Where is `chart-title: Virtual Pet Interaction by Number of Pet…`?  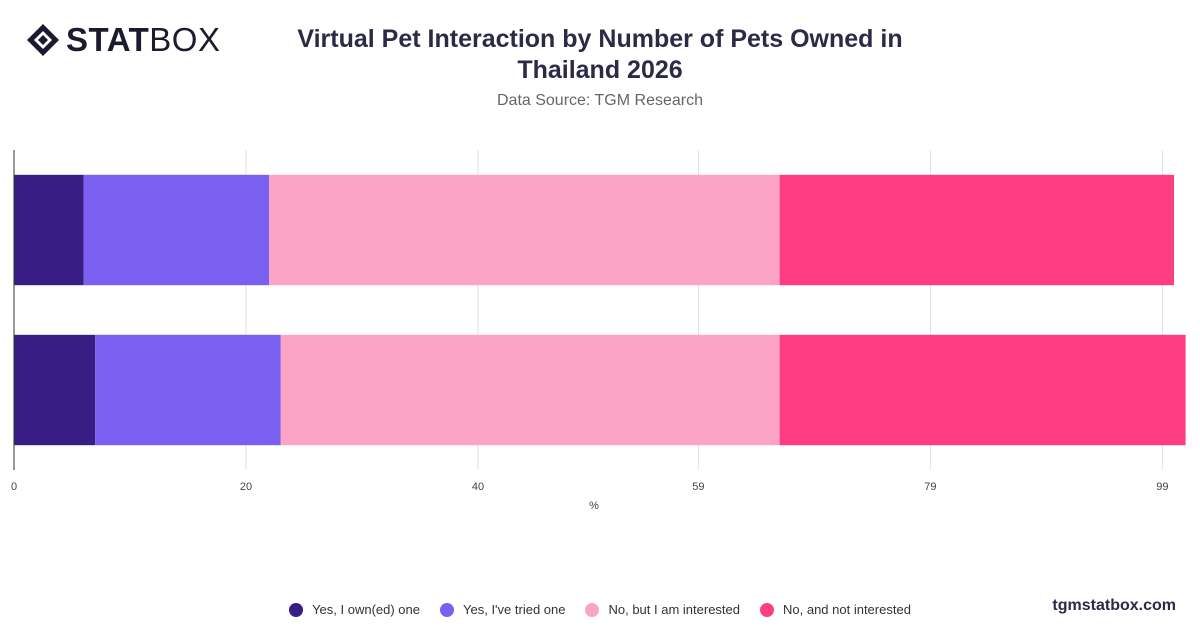 chart-title: Virtual Pet Interaction by Number of Pet… is located at coordinates (600, 54).